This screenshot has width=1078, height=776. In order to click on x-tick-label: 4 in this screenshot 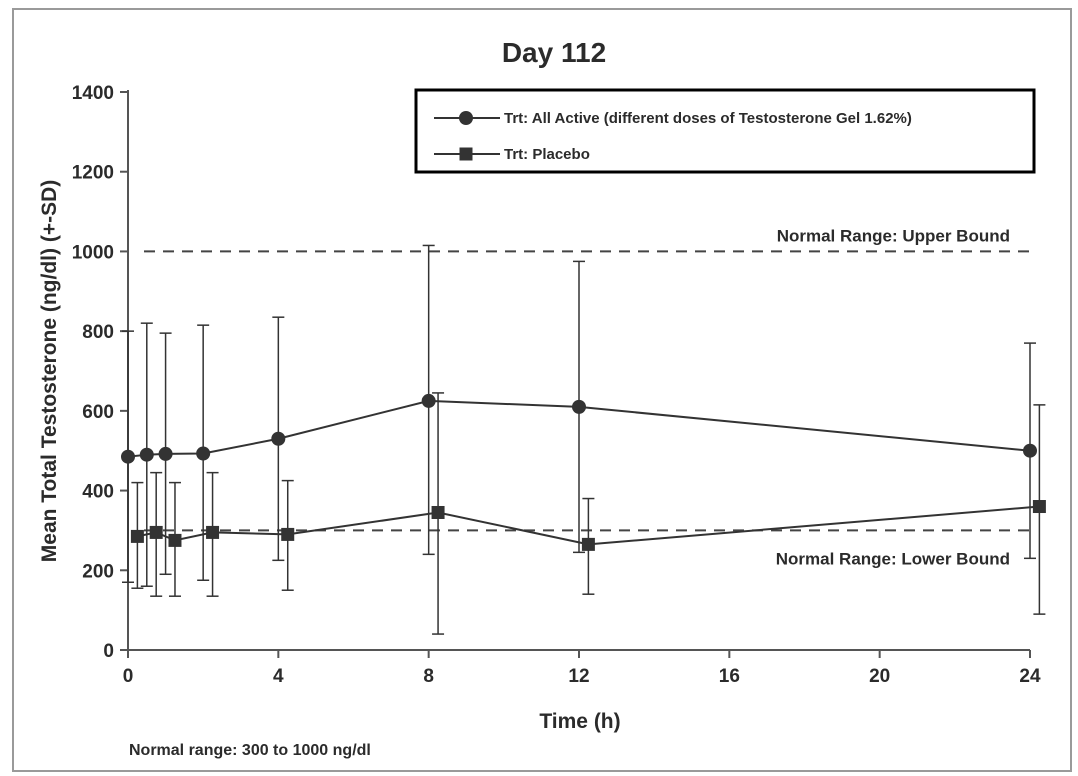, I will do `click(278, 676)`.